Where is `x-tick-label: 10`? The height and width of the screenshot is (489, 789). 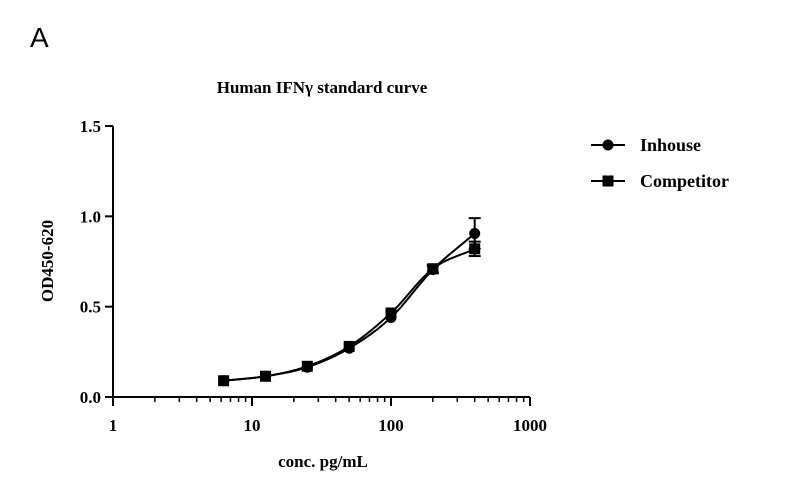
x-tick-label: 10 is located at coordinates (252, 425).